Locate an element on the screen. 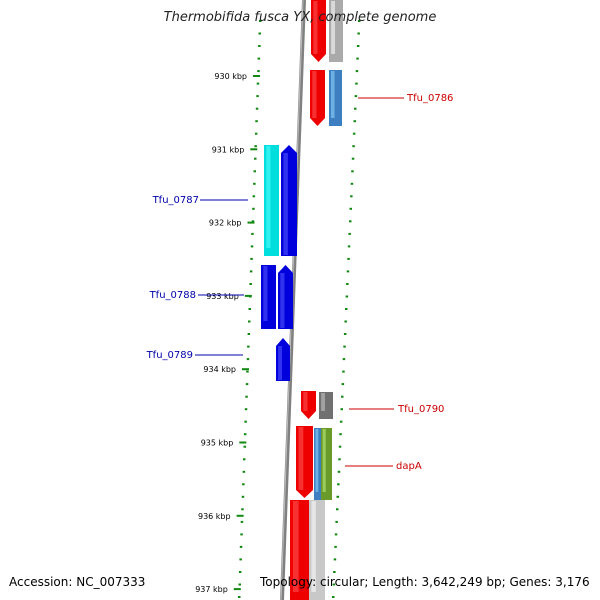 This screenshot has height=600, width=600. gene-blue is located at coordinates (268, 297).